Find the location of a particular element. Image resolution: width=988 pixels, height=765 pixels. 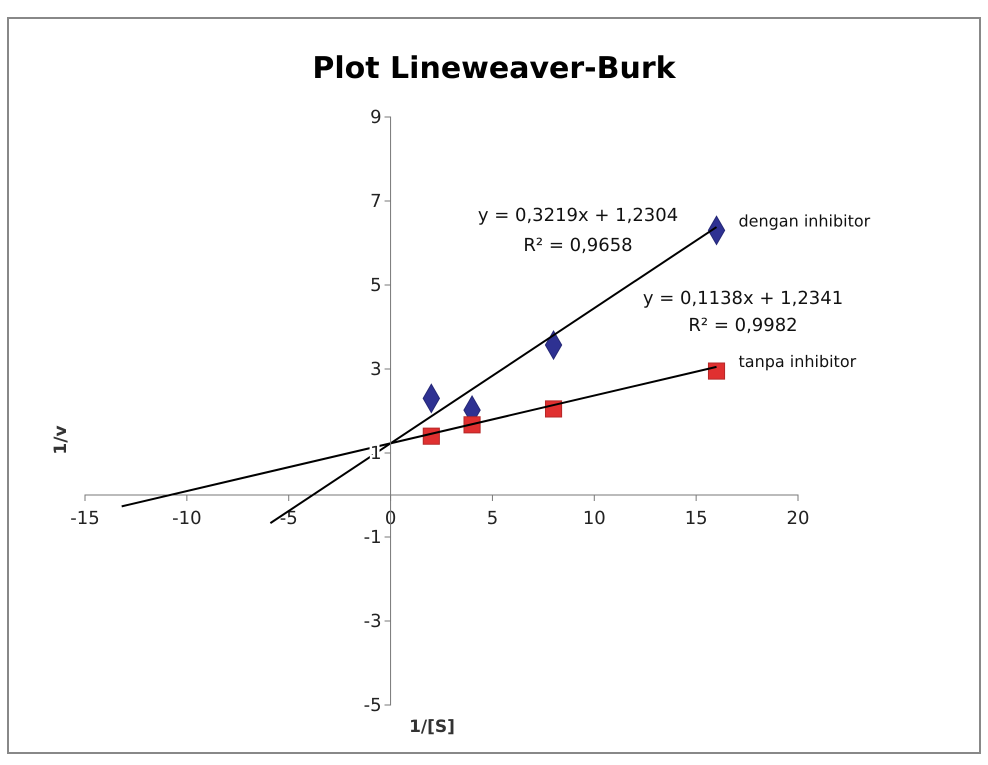

x-tick-label: 10 is located at coordinates (594, 518).